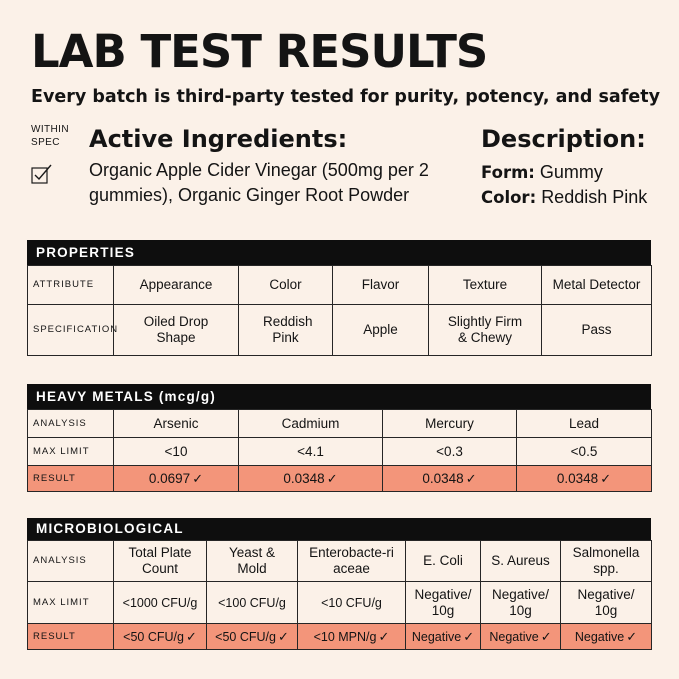  What do you see at coordinates (571, 172) in the screenshot?
I see `form-value: Gummy` at bounding box center [571, 172].